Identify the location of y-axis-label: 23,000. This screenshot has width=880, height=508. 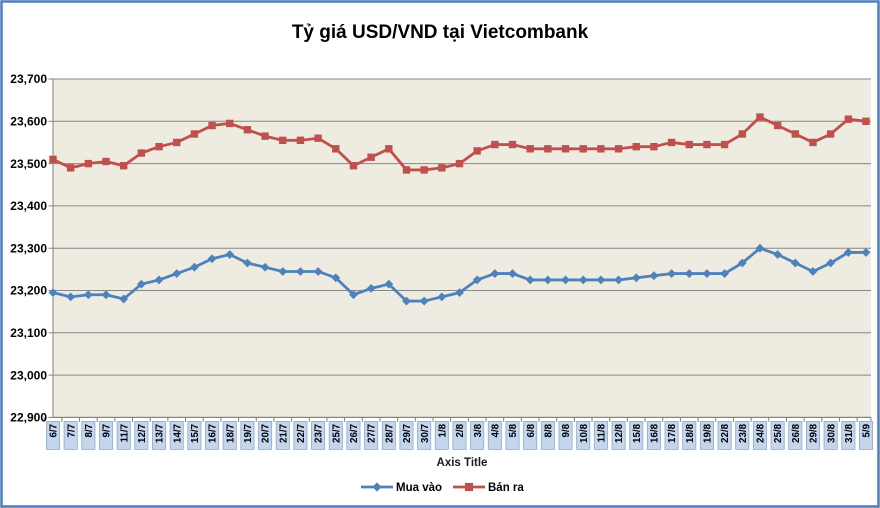
(28, 375).